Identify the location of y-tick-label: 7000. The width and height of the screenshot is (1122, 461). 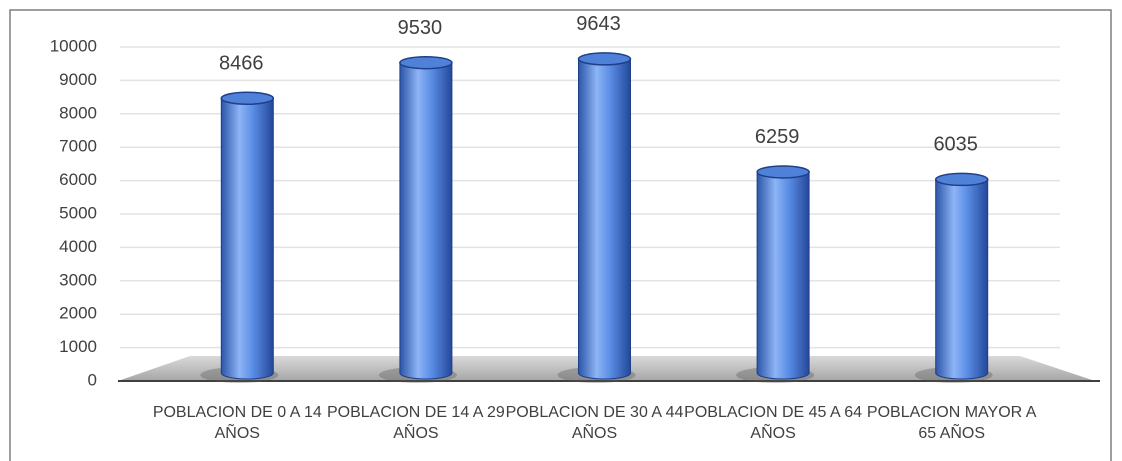
(78, 146).